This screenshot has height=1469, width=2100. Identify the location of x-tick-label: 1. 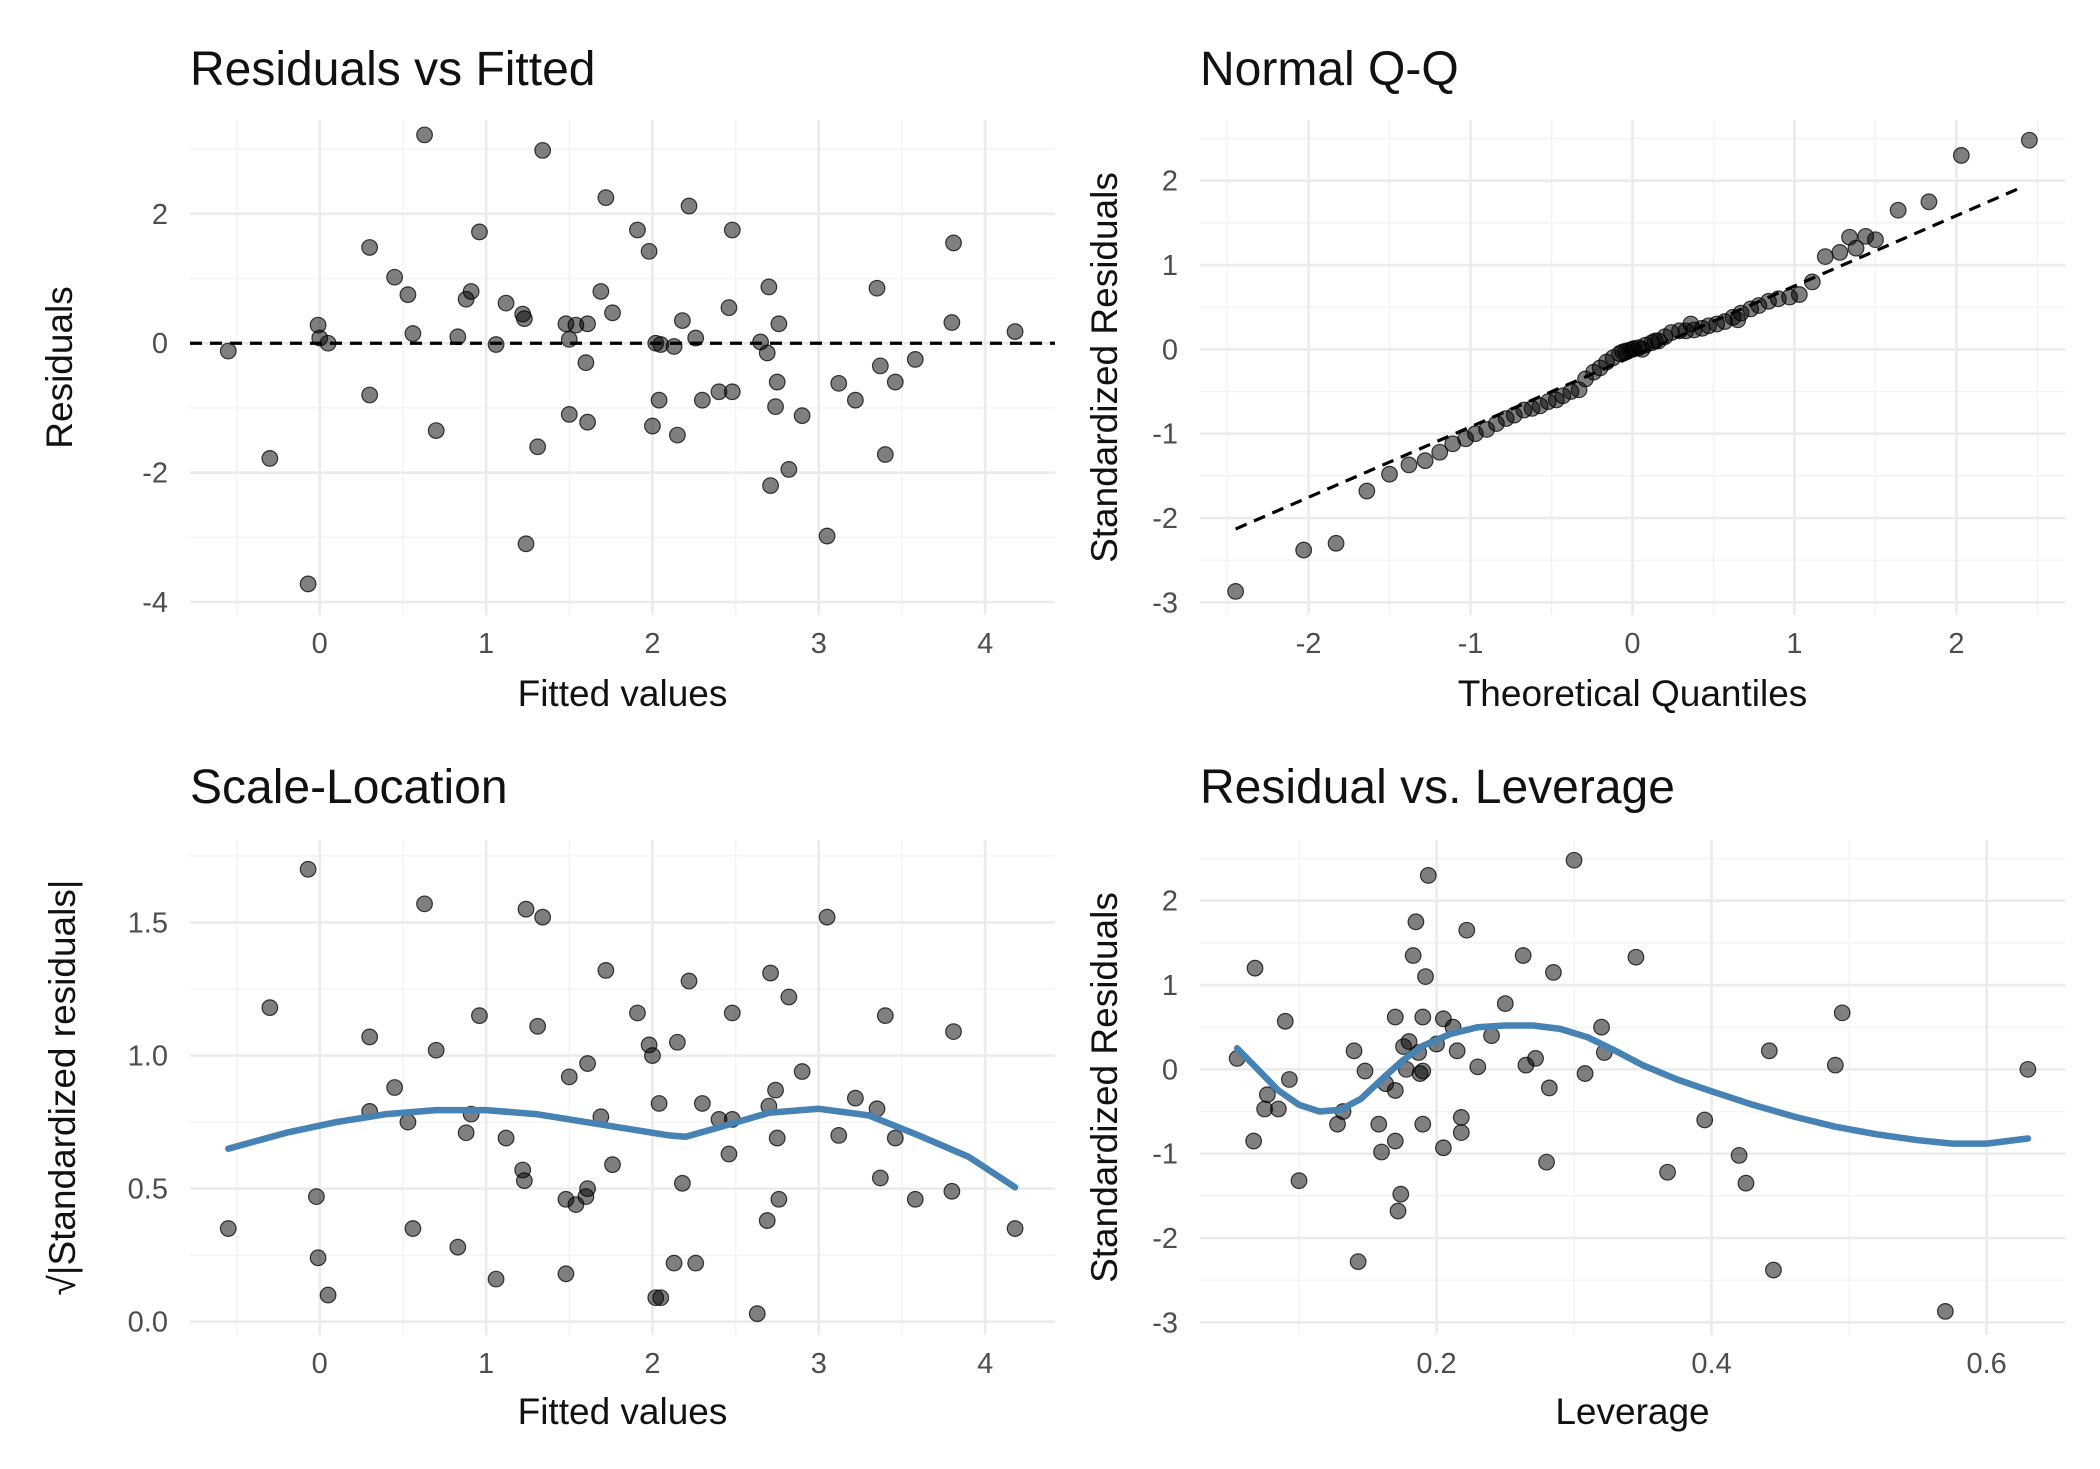
(486, 644).